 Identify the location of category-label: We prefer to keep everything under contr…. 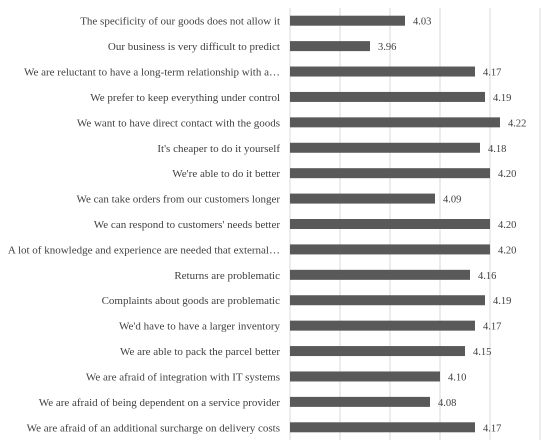
(185, 98).